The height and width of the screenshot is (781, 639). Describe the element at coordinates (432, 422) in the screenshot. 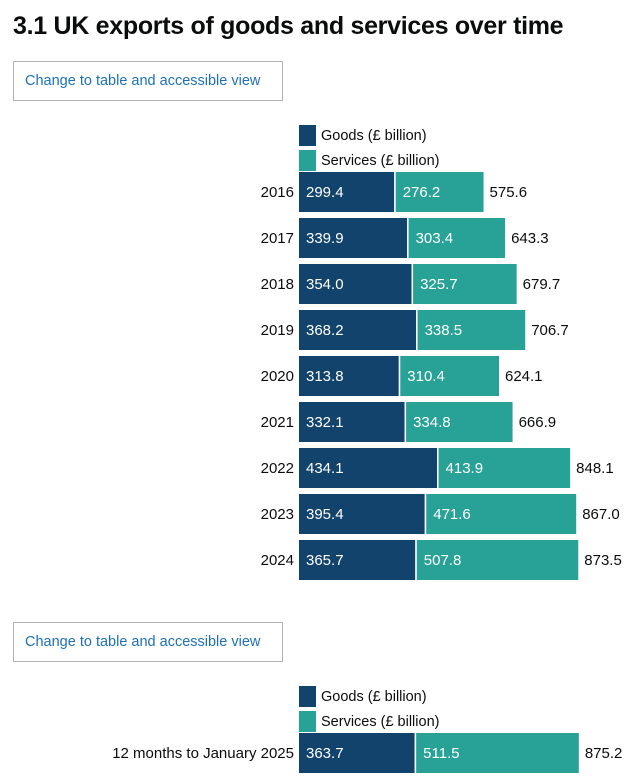

I see `services-value-label: 334.8` at that location.